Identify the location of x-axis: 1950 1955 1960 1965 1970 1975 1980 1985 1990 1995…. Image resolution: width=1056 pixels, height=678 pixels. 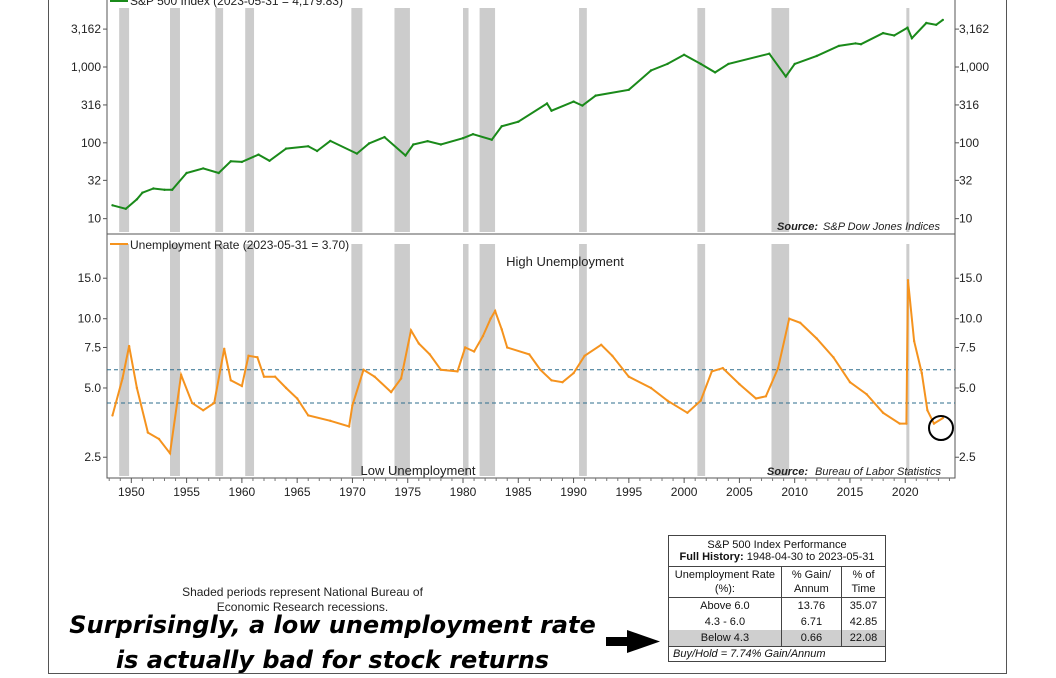
(529, 488).